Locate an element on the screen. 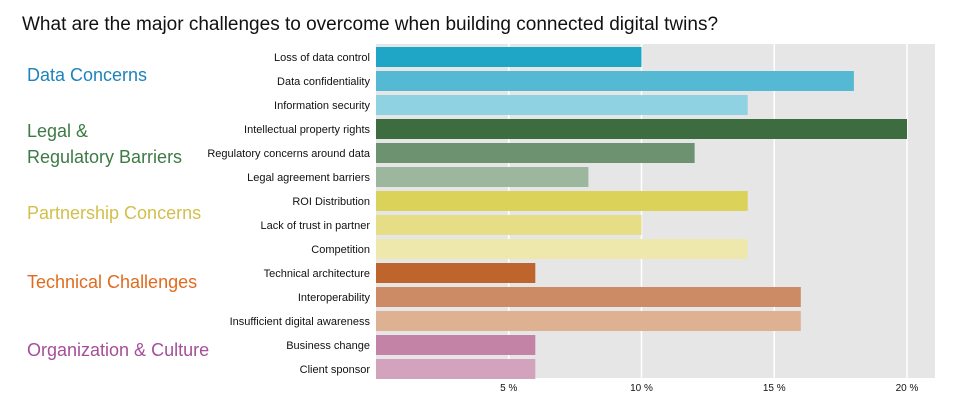 Image resolution: width=972 pixels, height=409 pixels. category-label: Client sponsor is located at coordinates (335, 370).